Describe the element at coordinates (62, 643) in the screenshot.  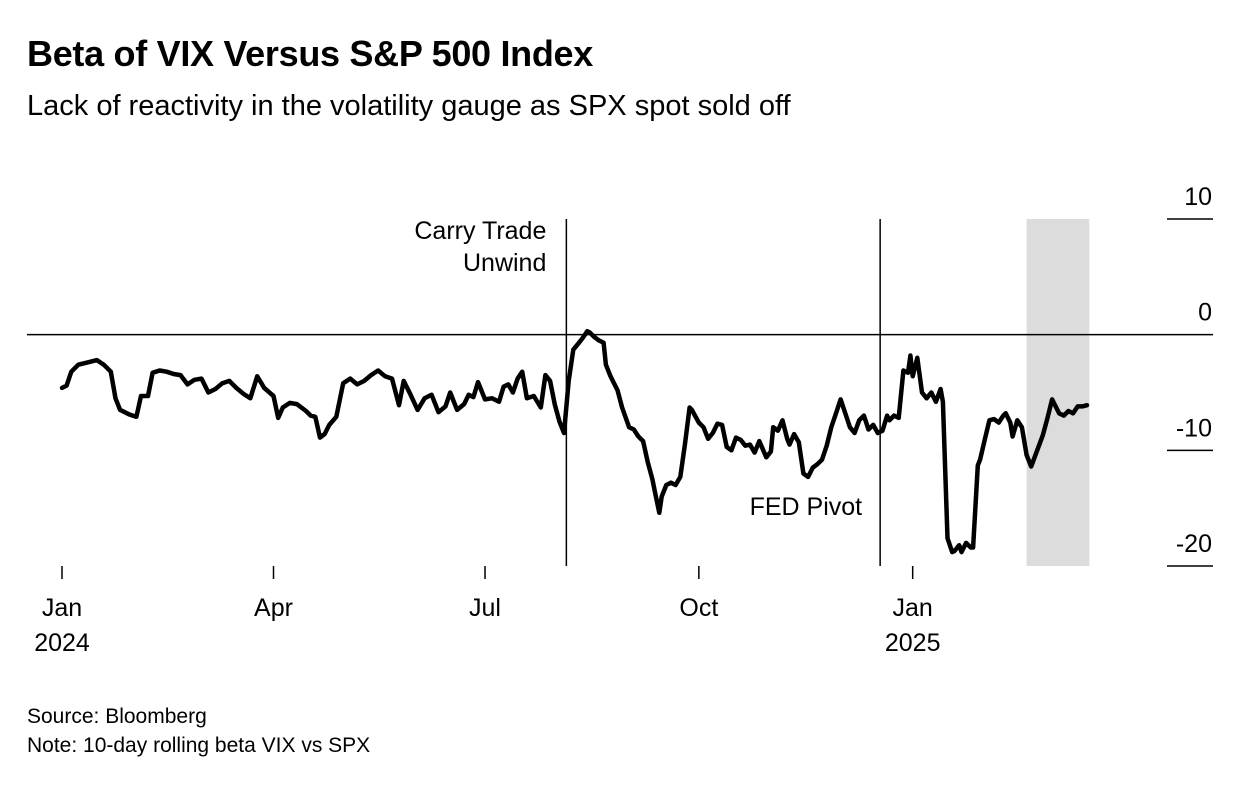
I see `x-tick-sublabel: 2024` at that location.